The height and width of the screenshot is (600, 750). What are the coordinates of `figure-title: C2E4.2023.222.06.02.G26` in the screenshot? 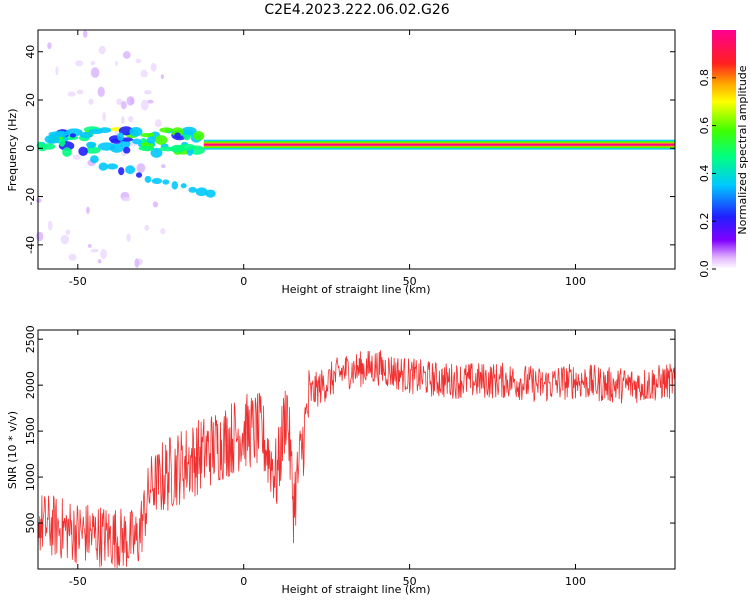 It's located at (356, 10).